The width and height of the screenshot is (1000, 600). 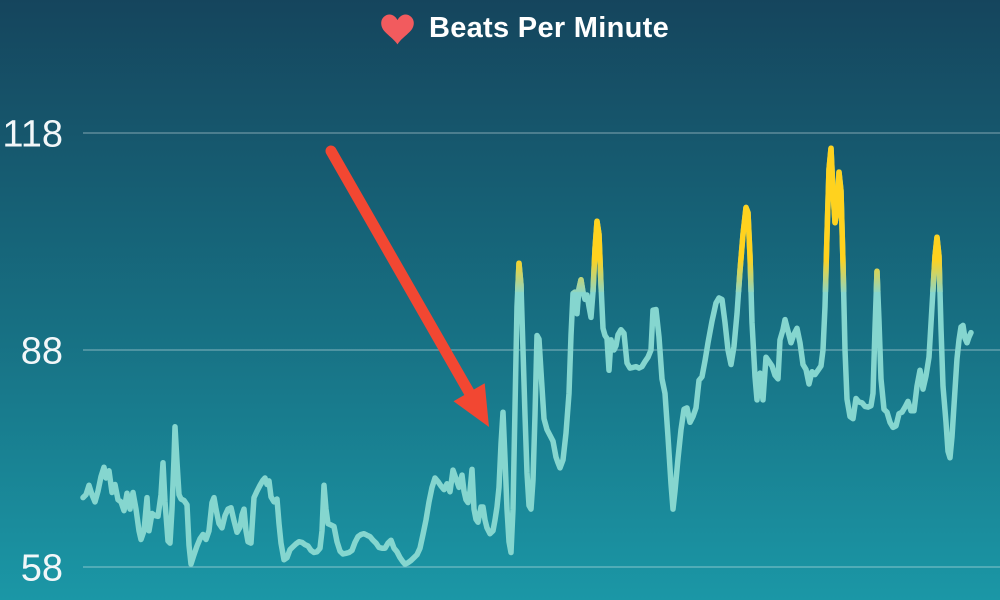 I want to click on y-axis-tick-label-58: 58, so click(x=42, y=569).